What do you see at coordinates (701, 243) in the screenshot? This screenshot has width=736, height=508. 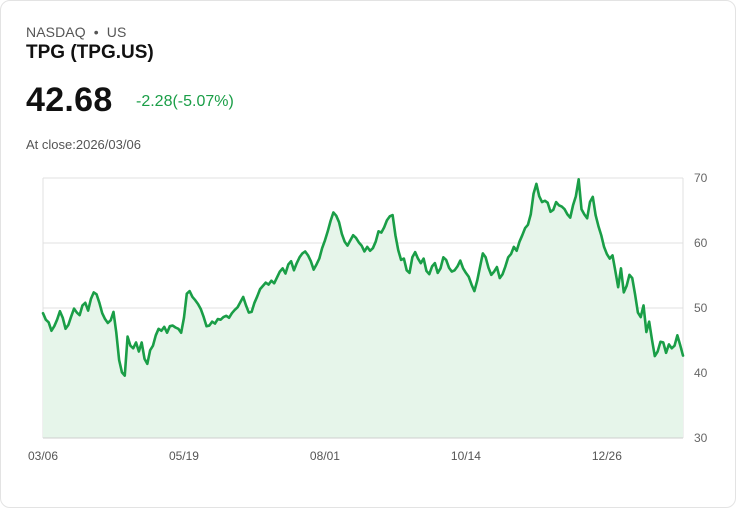 I see `y-tick-label: 60` at bounding box center [701, 243].